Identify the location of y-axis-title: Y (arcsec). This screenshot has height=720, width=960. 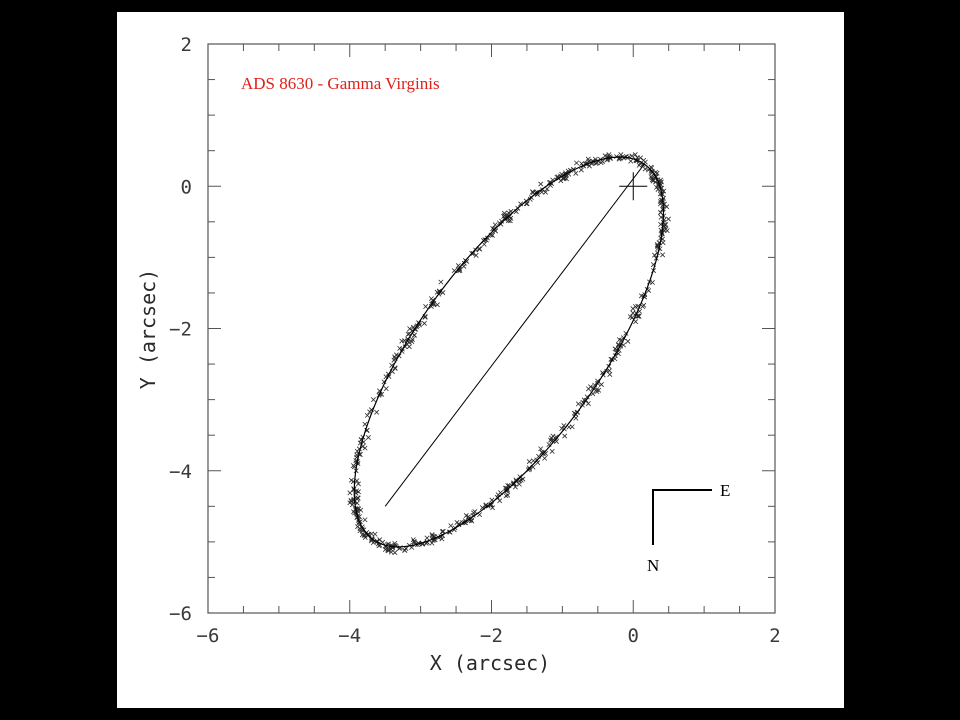
(148, 329).